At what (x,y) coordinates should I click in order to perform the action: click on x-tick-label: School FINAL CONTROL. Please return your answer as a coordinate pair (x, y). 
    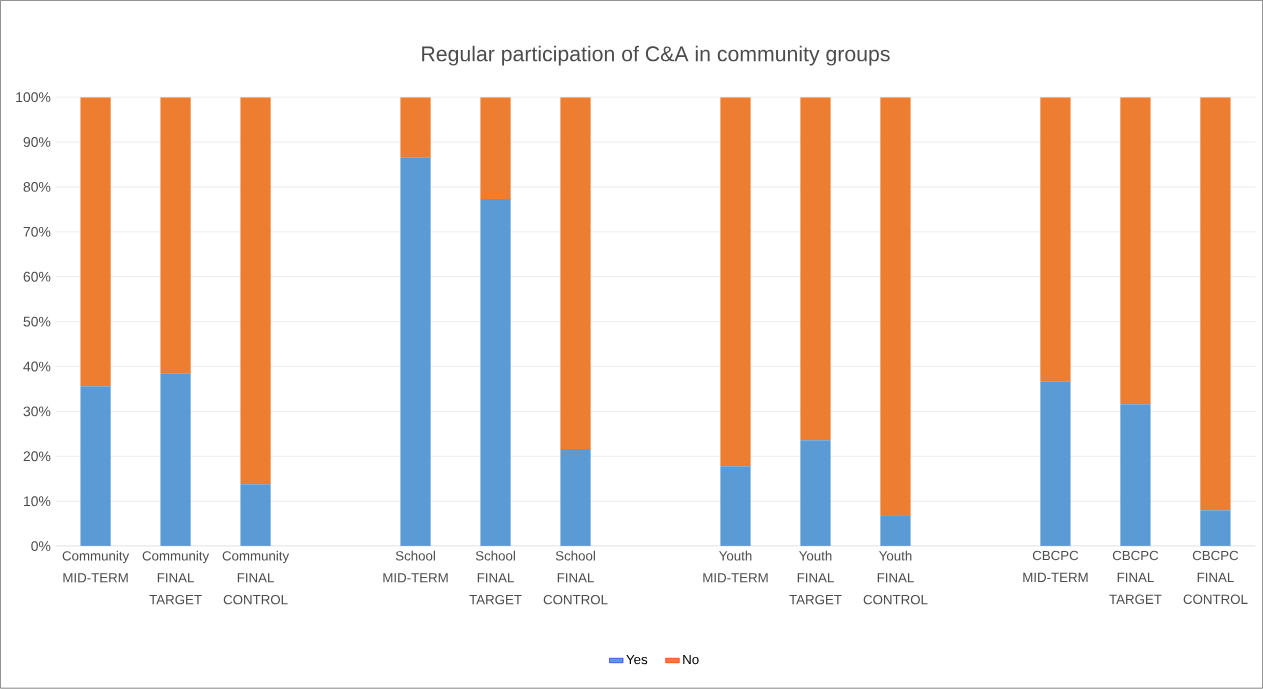
    Looking at the image, I should click on (575, 577).